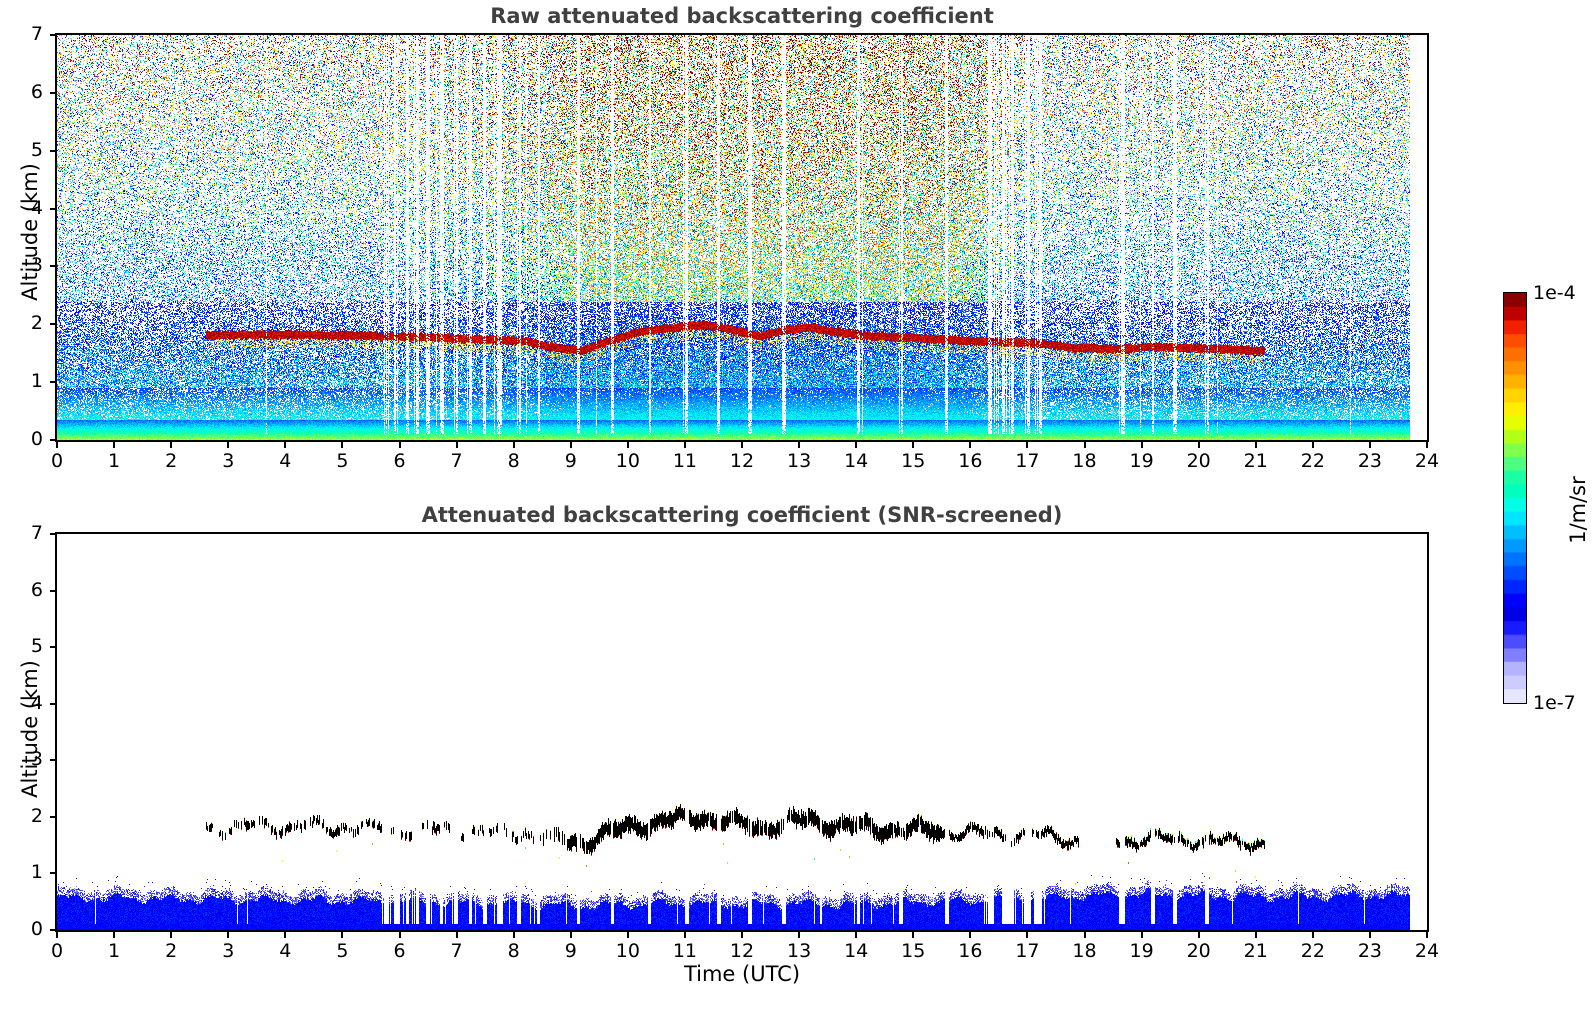 Image resolution: width=1595 pixels, height=1020 pixels. What do you see at coordinates (30, 232) in the screenshot?
I see `top-panel-y-axis-label: Altitude (km)` at bounding box center [30, 232].